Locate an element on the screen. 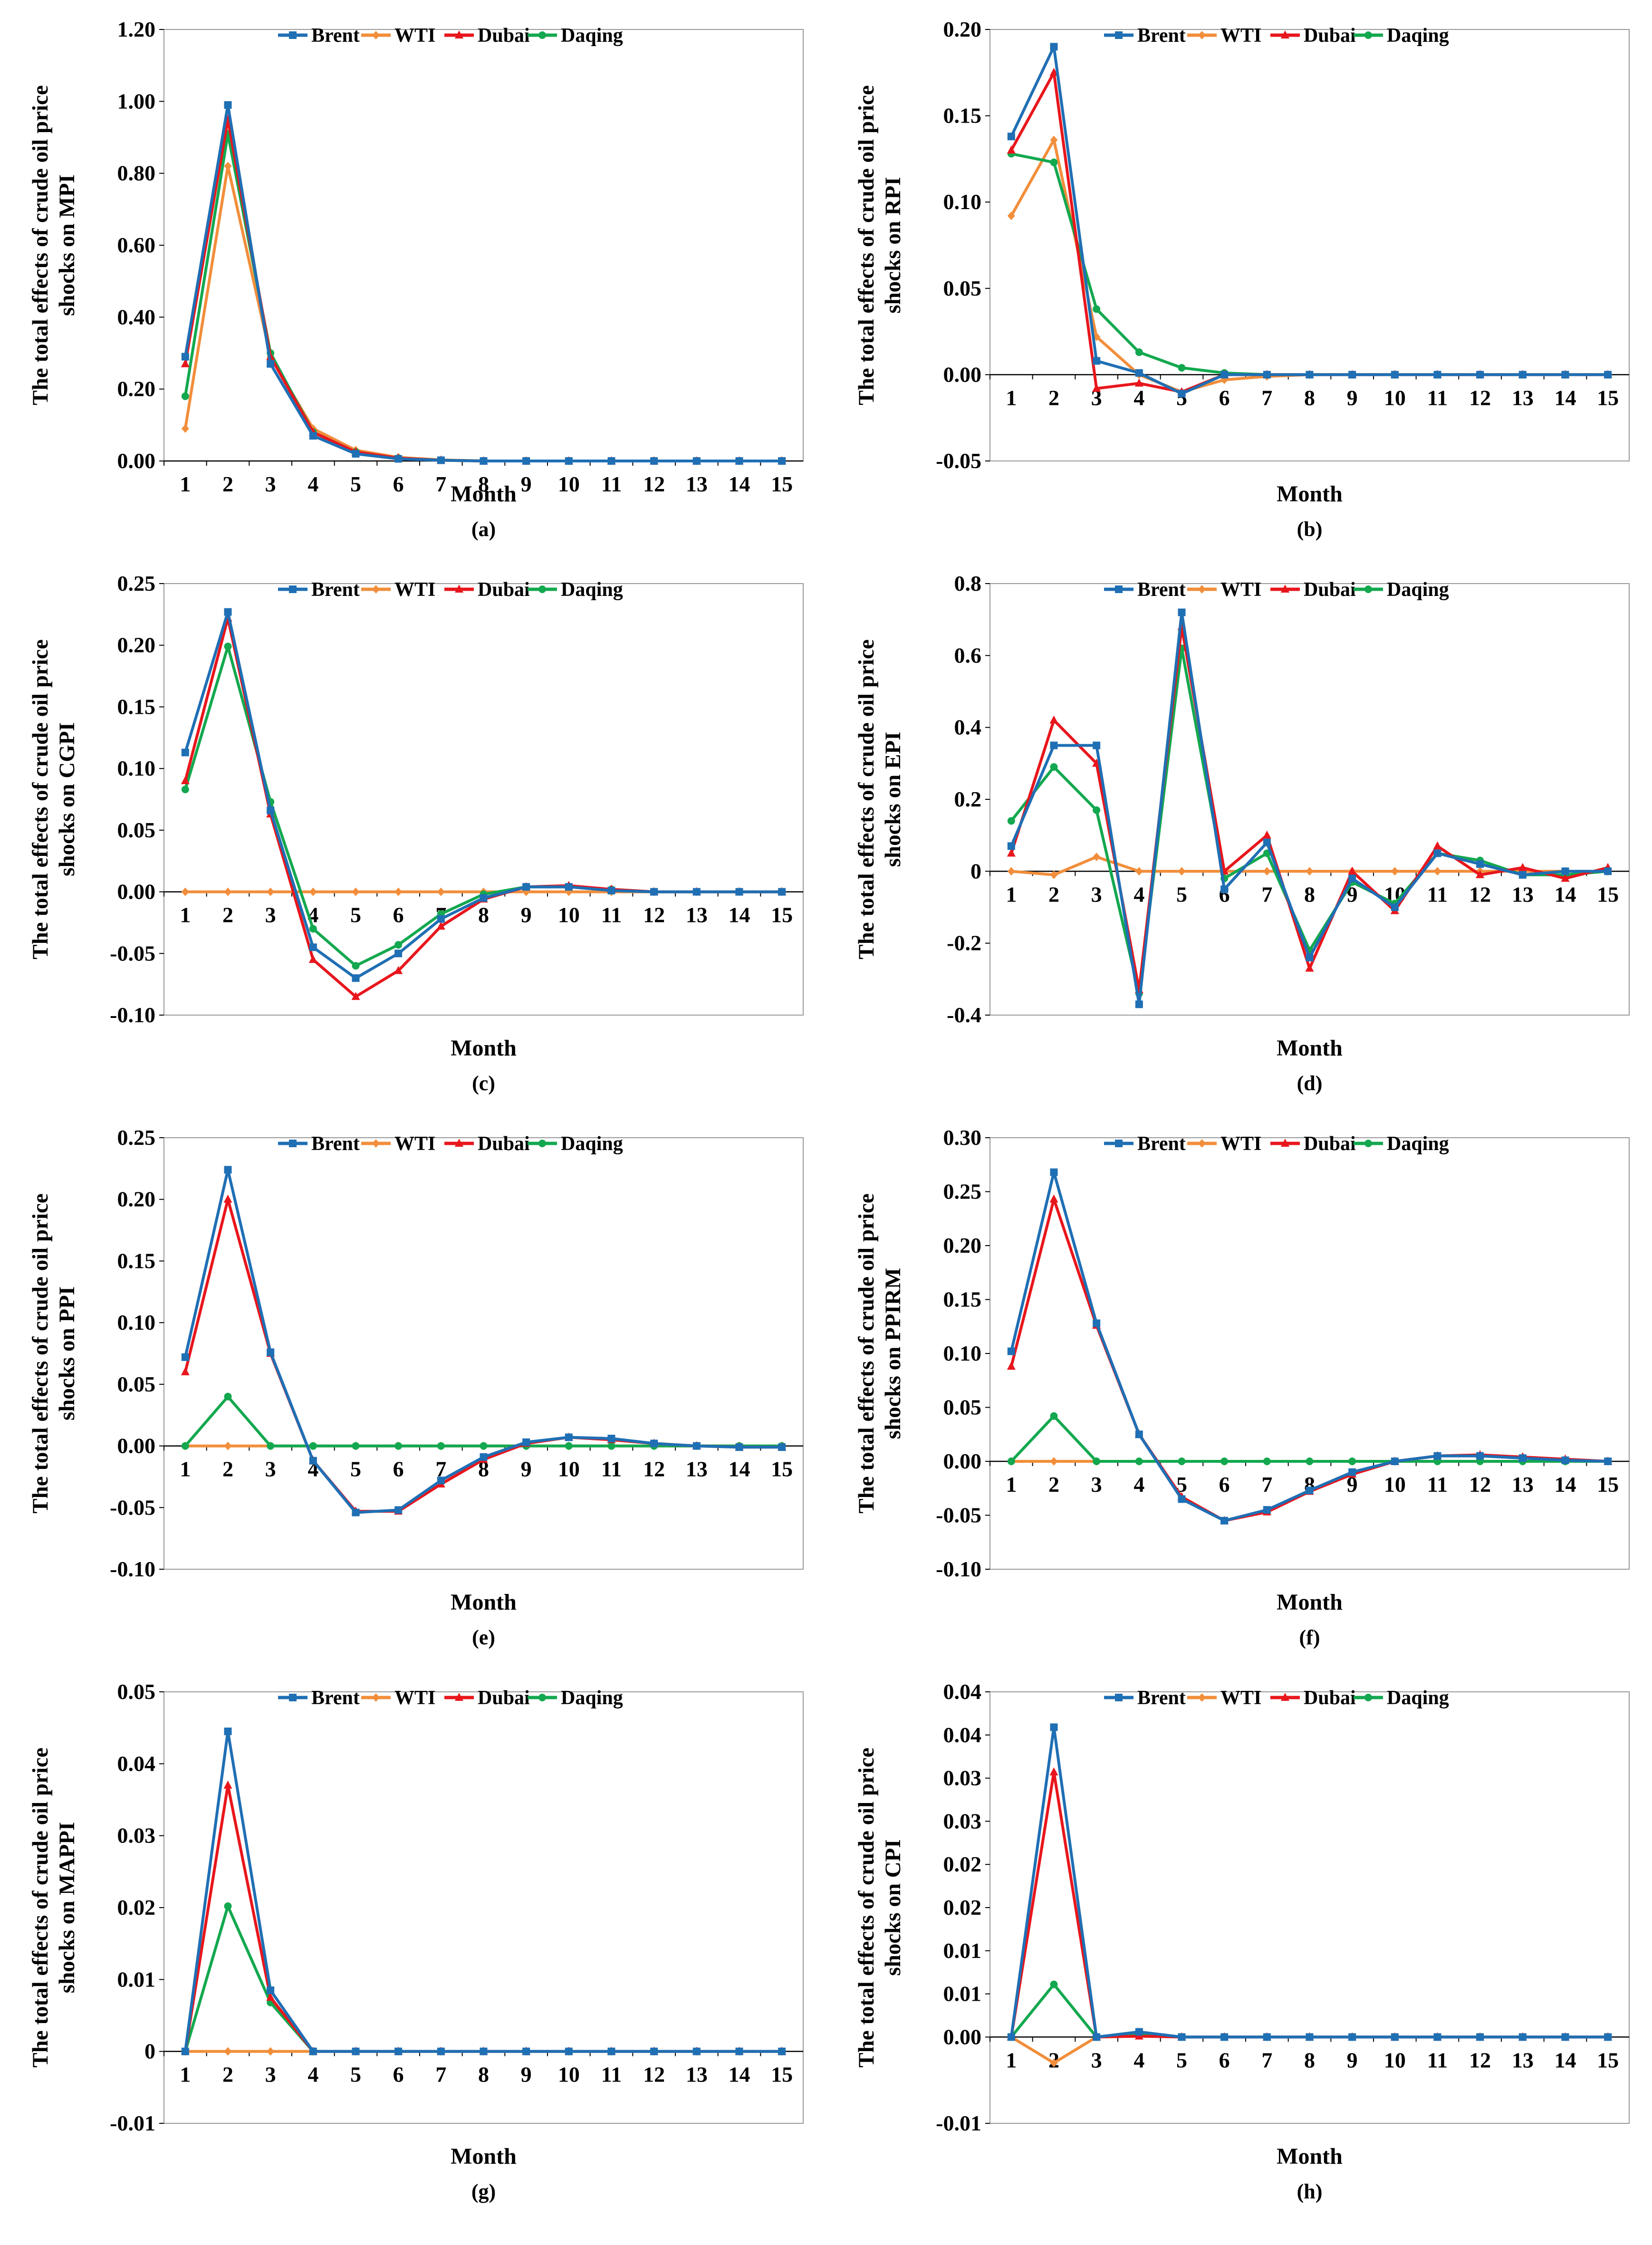  x-tick-label: 1 is located at coordinates (1012, 894).